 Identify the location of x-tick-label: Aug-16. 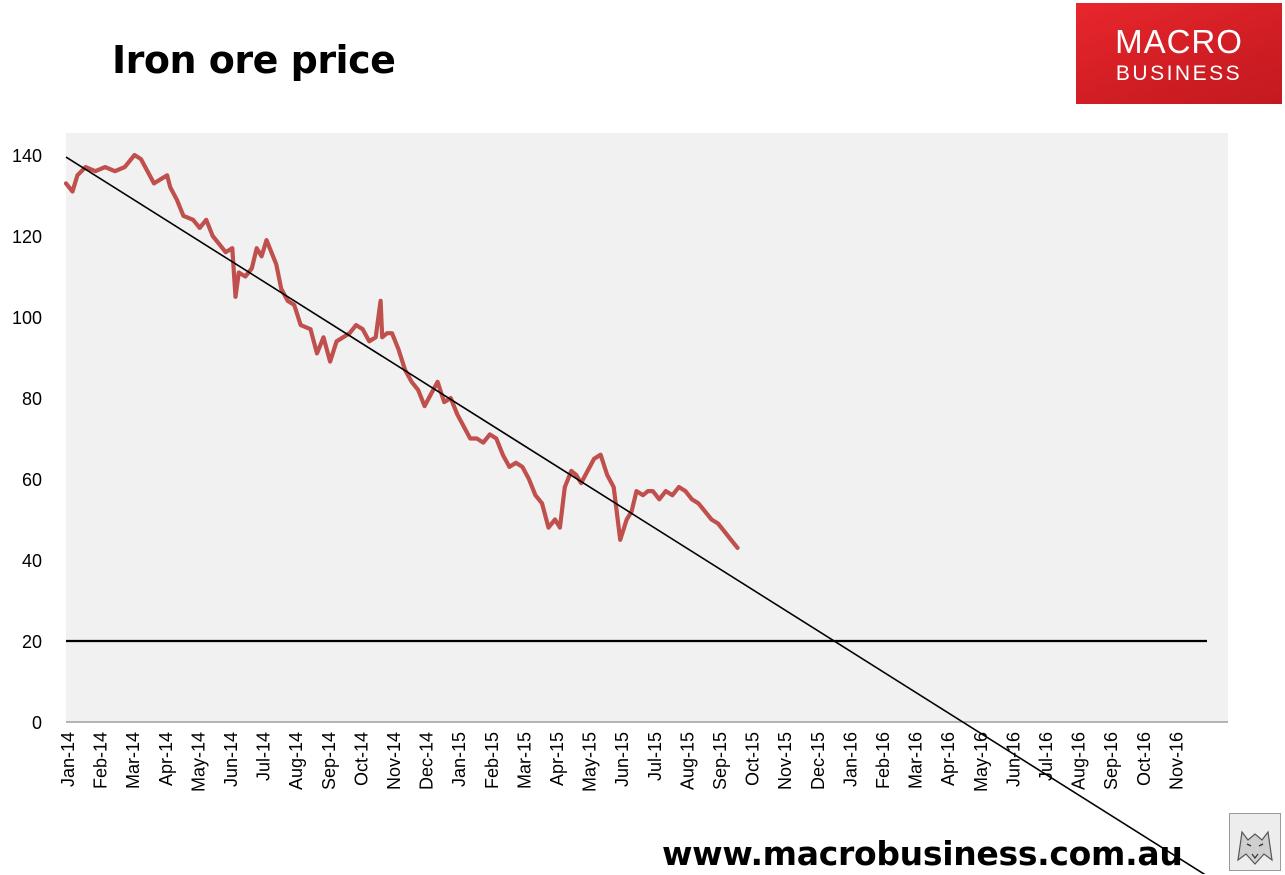
(1079, 761).